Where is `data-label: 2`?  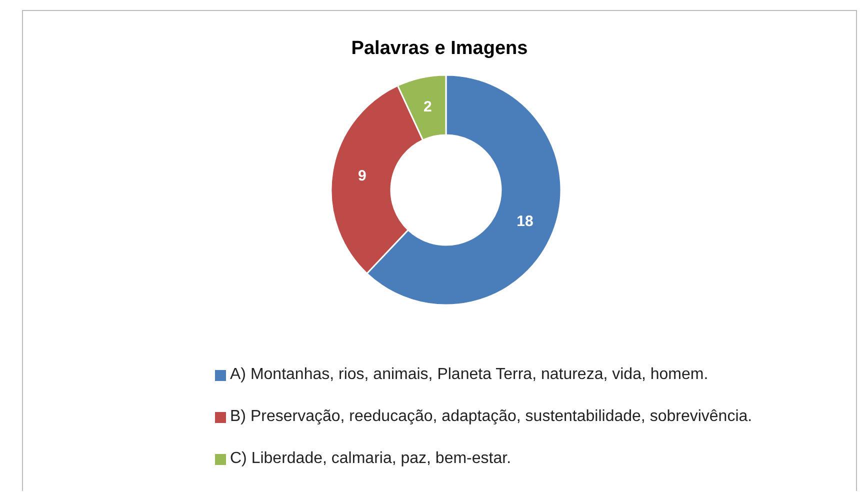
data-label: 2 is located at coordinates (428, 107).